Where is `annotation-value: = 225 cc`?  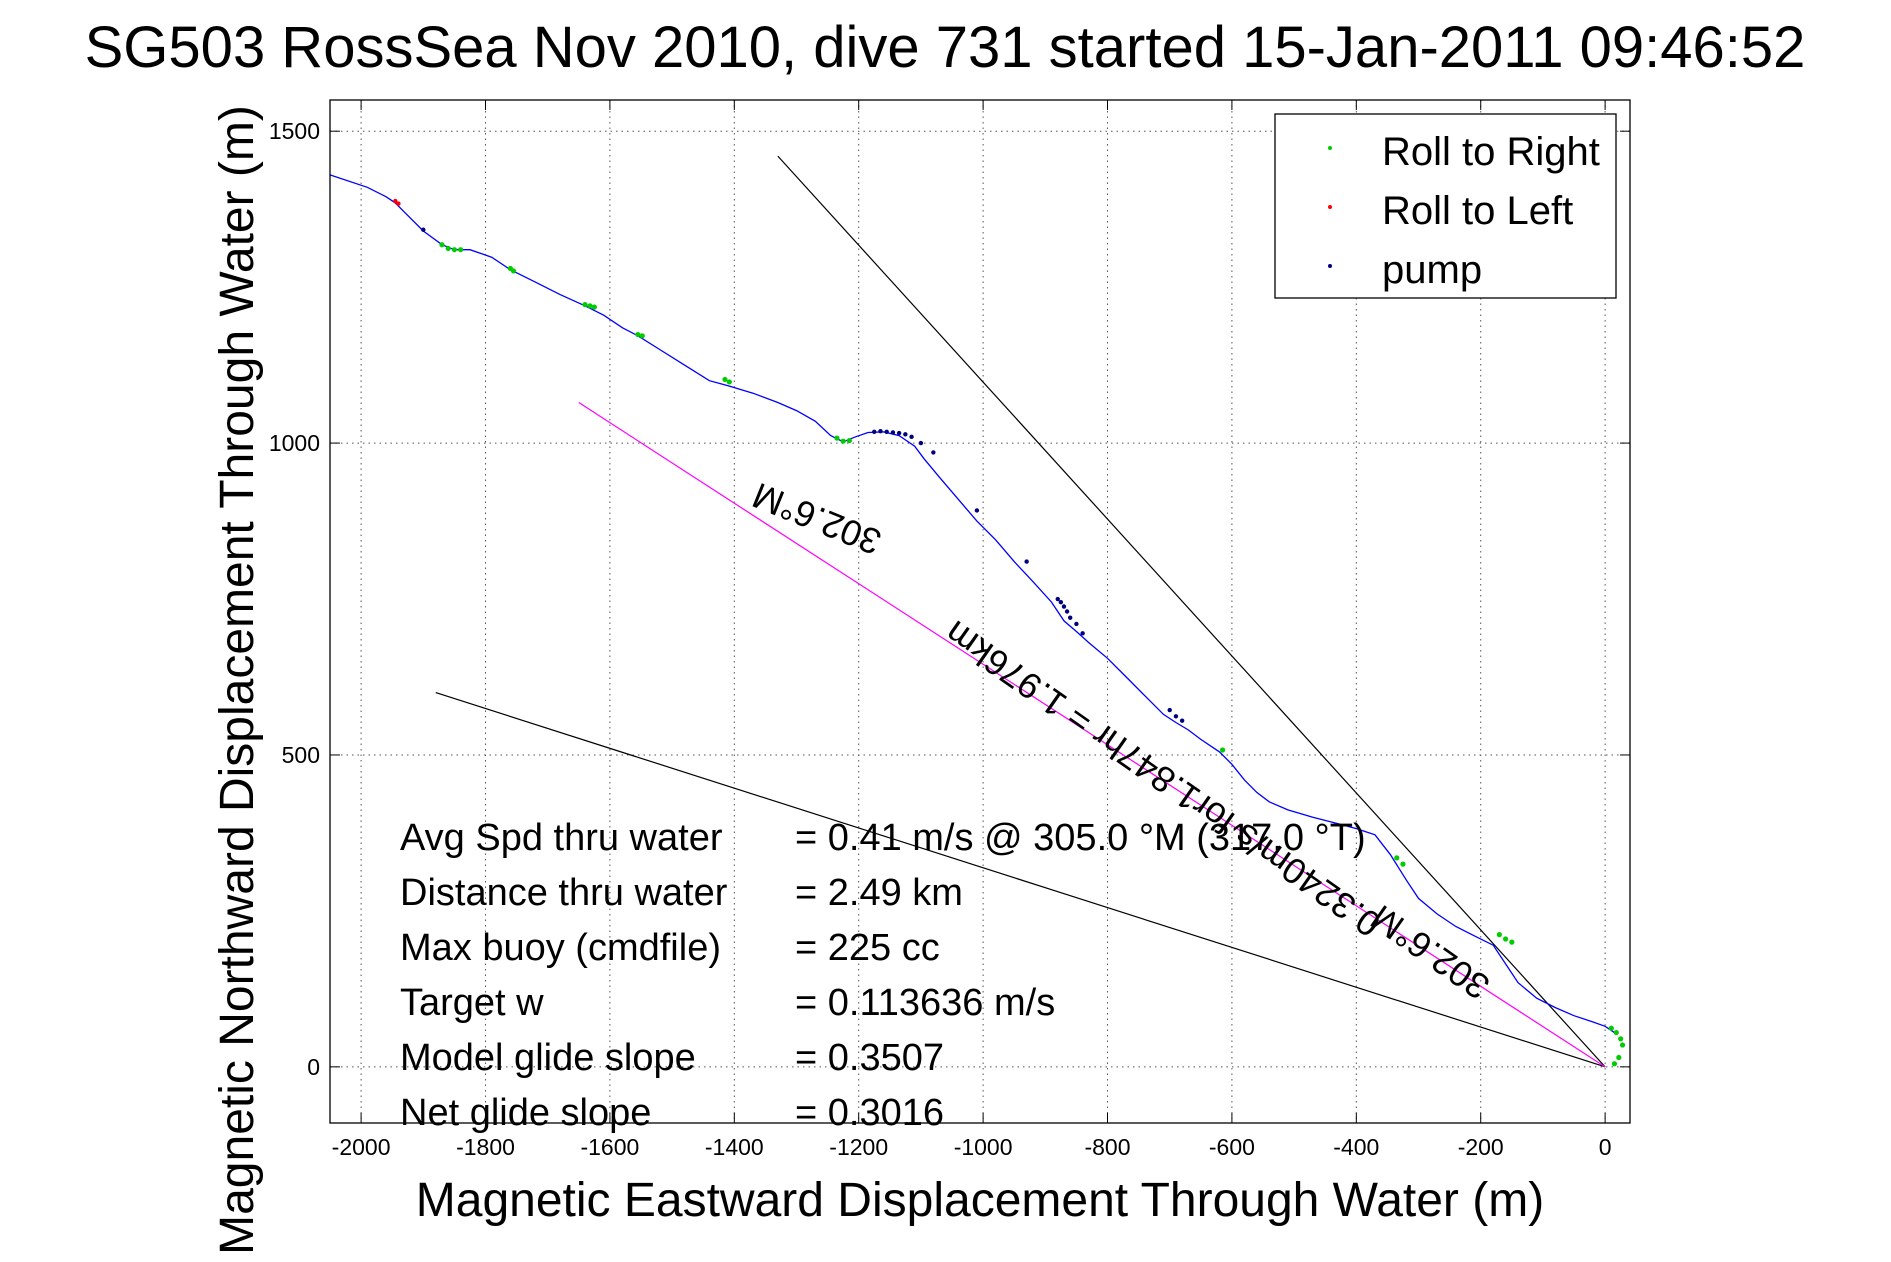
annotation-value: = 225 cc is located at coordinates (867, 948).